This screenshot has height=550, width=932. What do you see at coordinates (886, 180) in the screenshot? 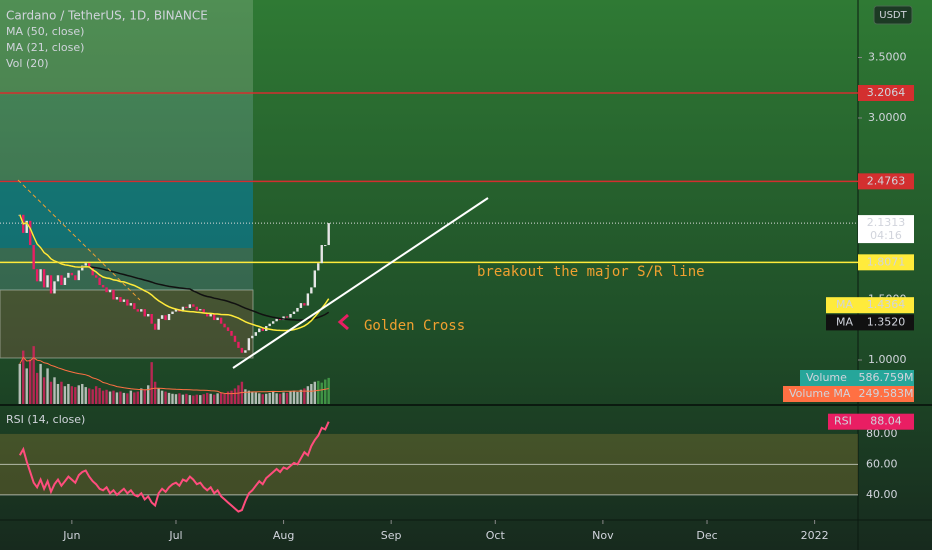
I see `level-label: 2.4763` at bounding box center [886, 180].